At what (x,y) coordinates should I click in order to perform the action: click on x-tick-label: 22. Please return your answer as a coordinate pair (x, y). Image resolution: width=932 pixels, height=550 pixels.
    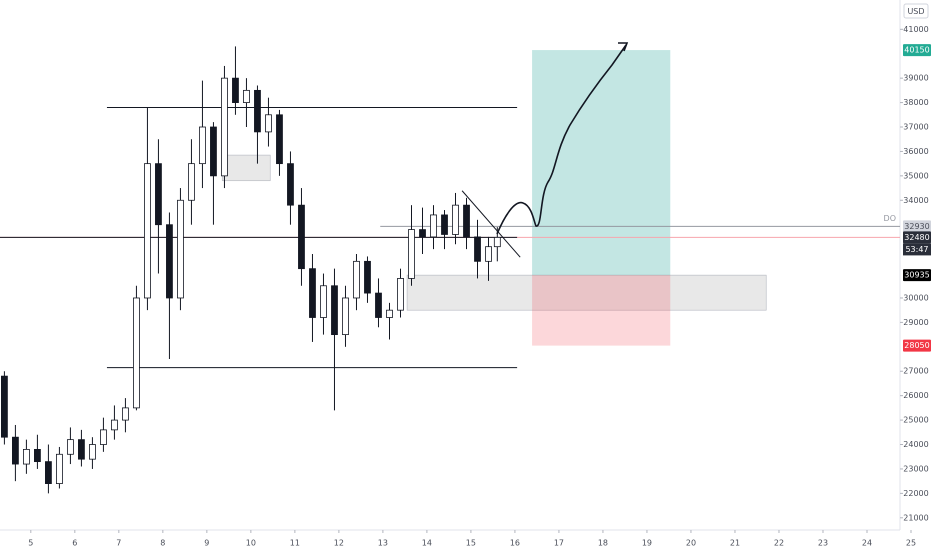
    Looking at the image, I should click on (779, 543).